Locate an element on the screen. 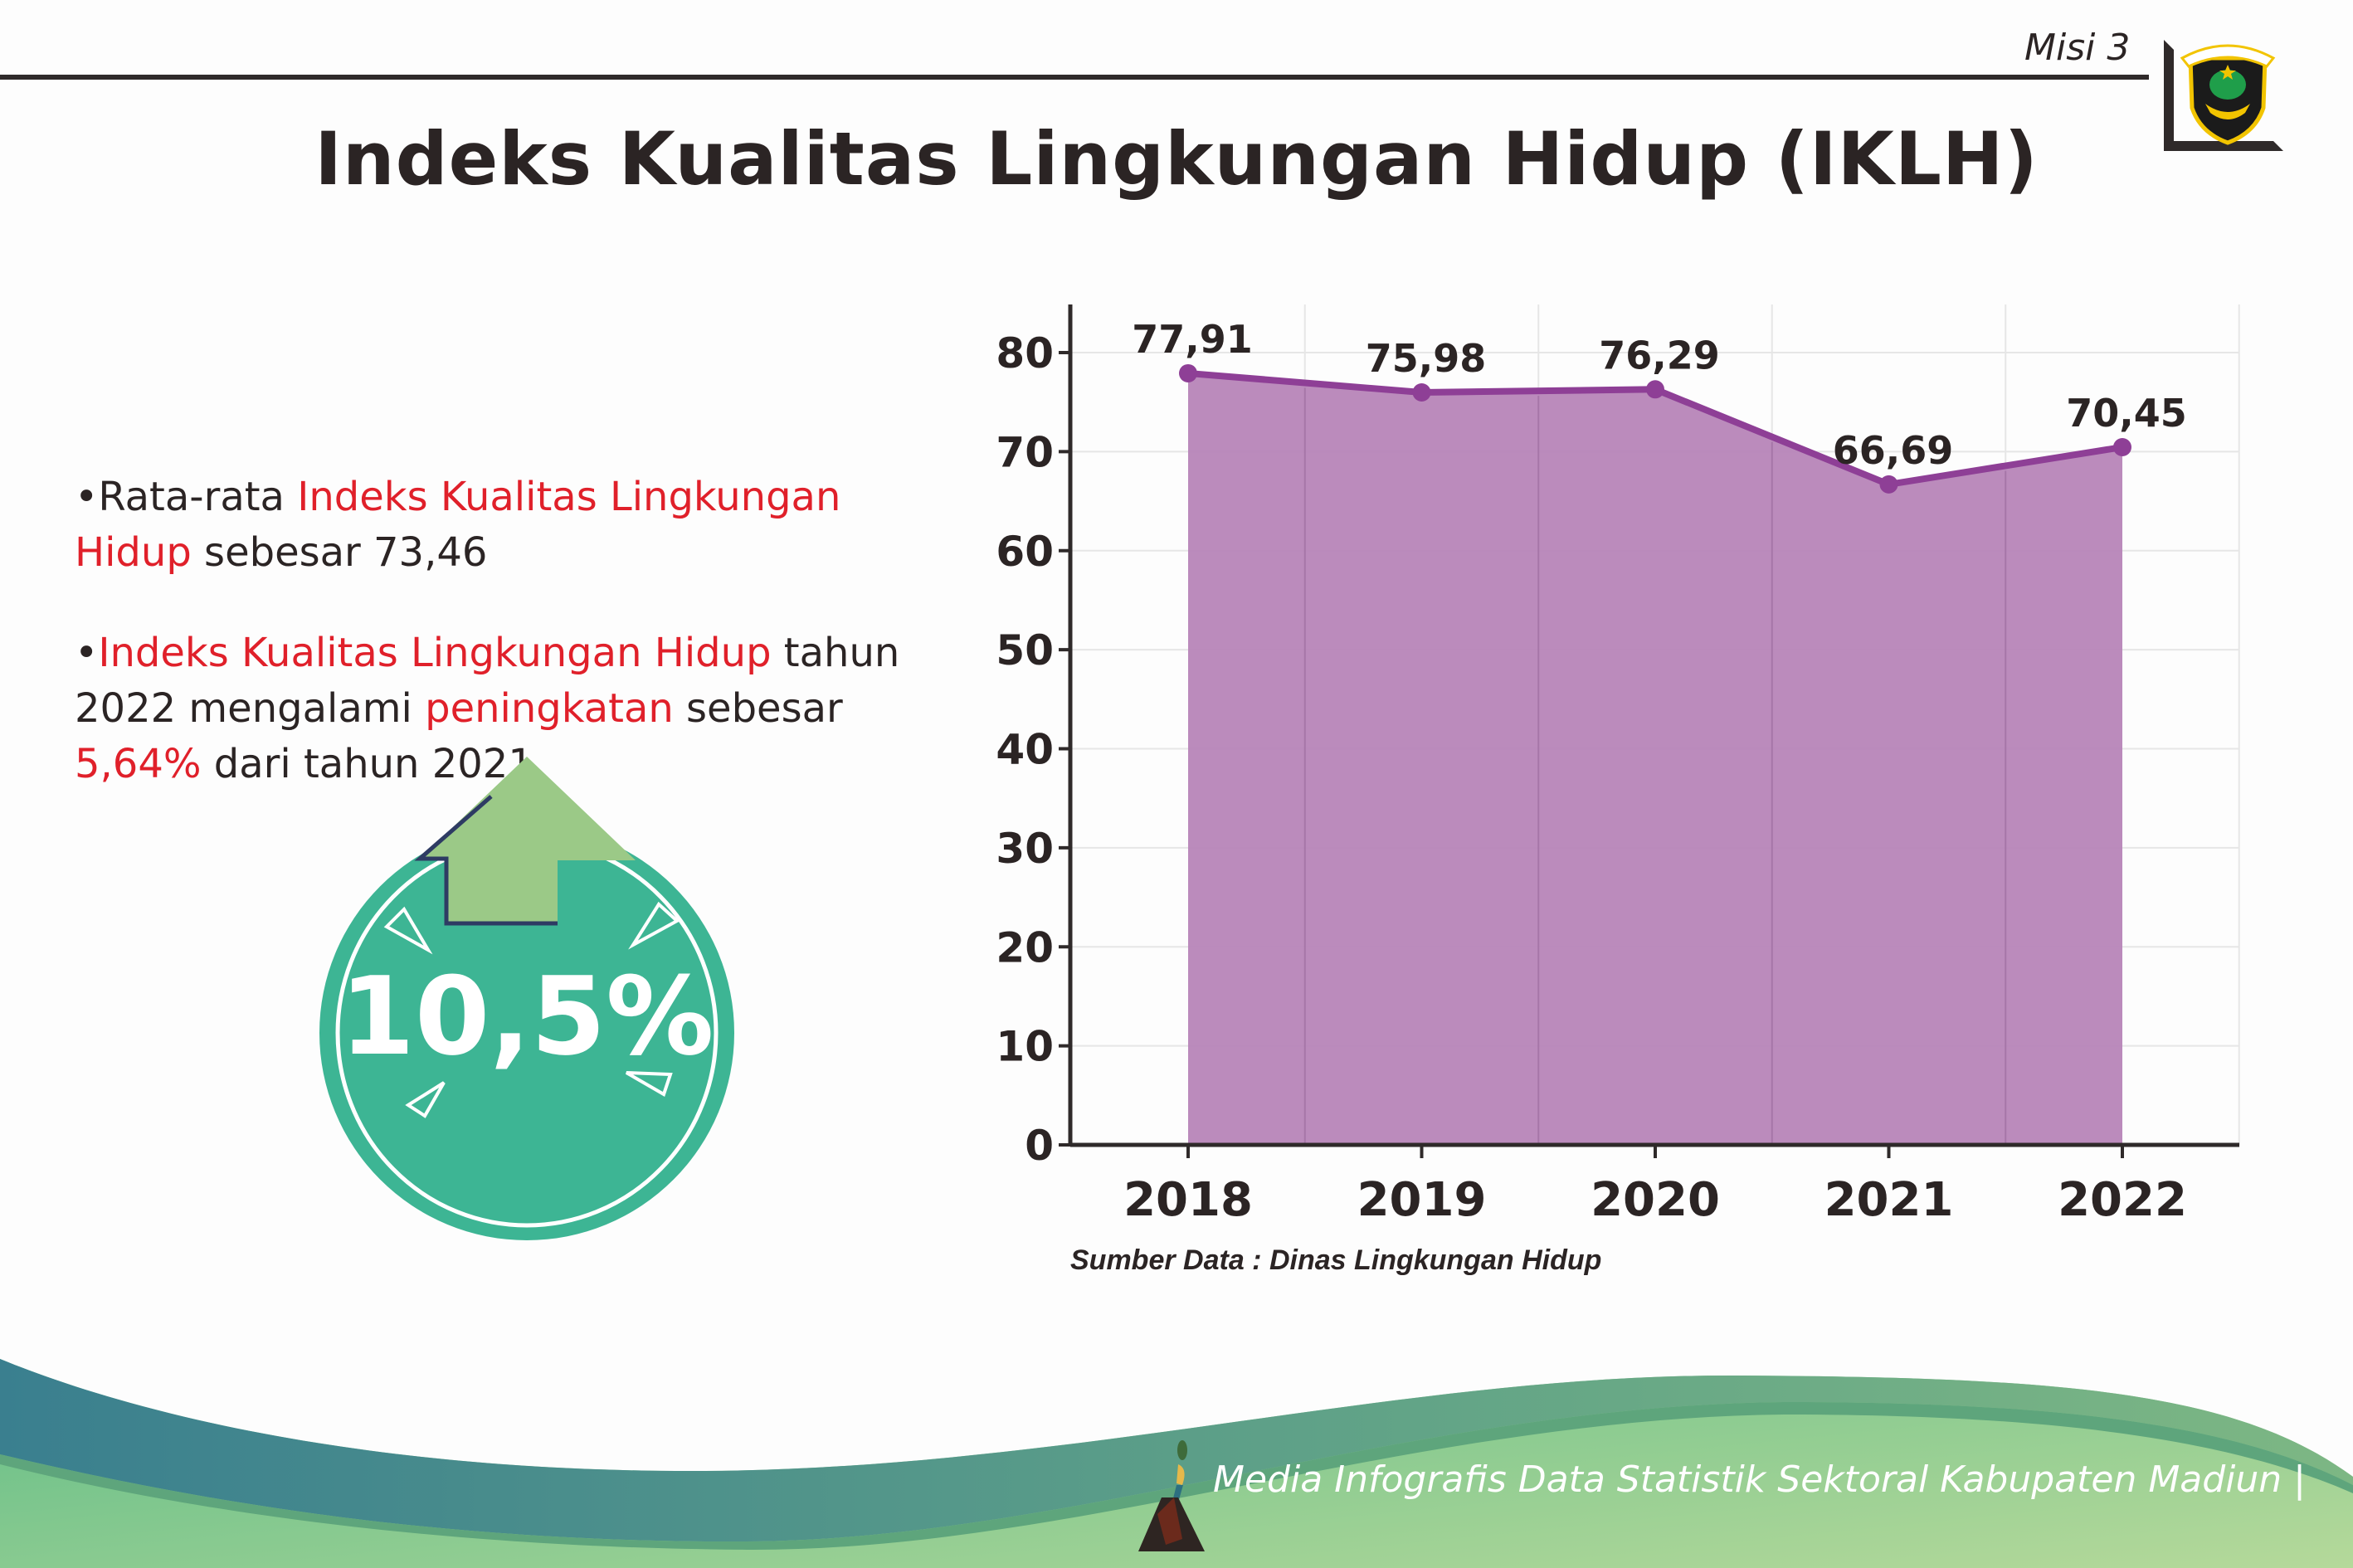 This screenshot has width=2353, height=1568. text: sebesar 73,46 is located at coordinates (339, 552).